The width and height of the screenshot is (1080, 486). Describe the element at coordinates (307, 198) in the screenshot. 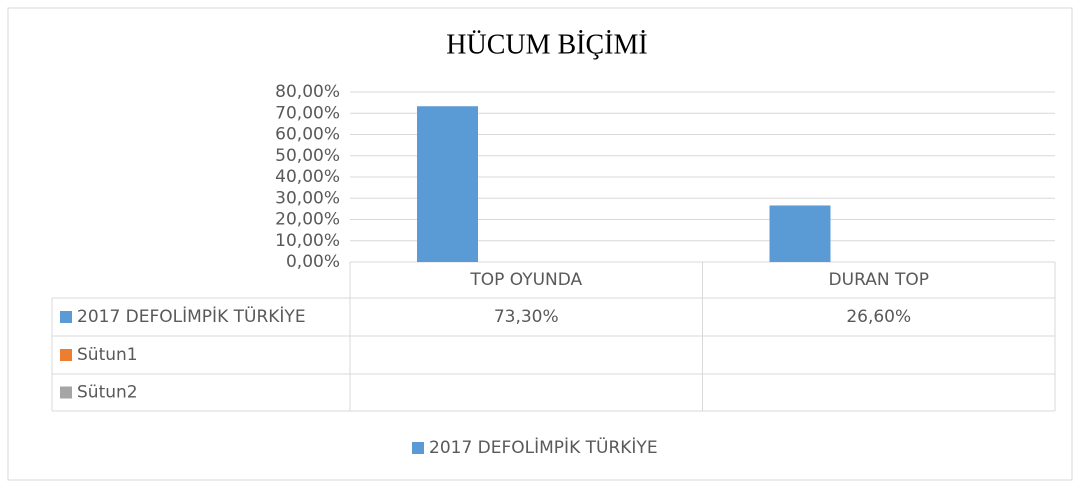

I see `y-tick-label: 30,00%` at that location.